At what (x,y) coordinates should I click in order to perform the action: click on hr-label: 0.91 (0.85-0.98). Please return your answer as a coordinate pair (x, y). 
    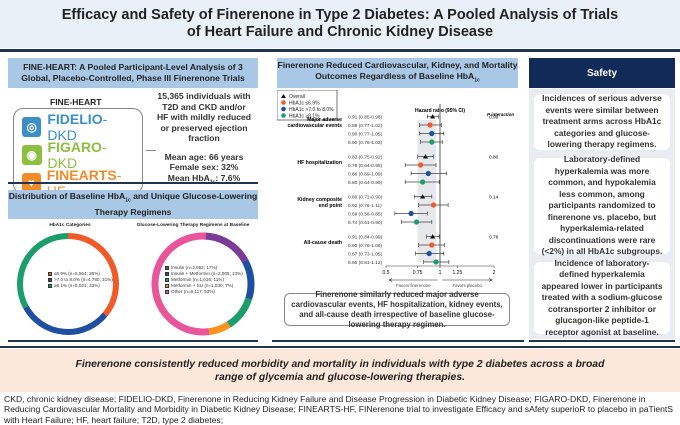
    Looking at the image, I should click on (365, 117).